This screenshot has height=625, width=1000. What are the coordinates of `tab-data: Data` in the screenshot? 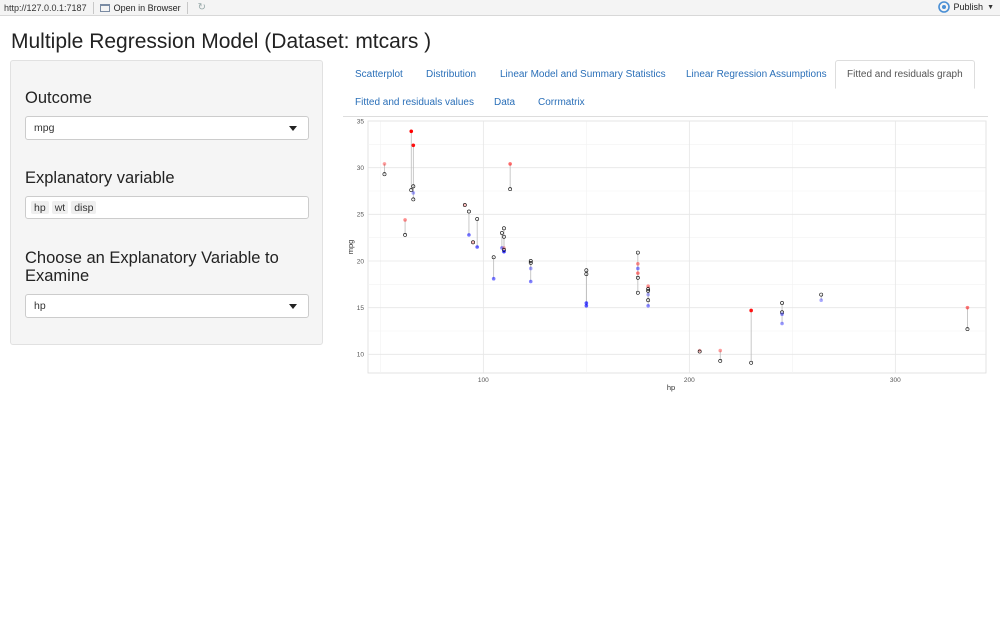 It's located at (505, 102).